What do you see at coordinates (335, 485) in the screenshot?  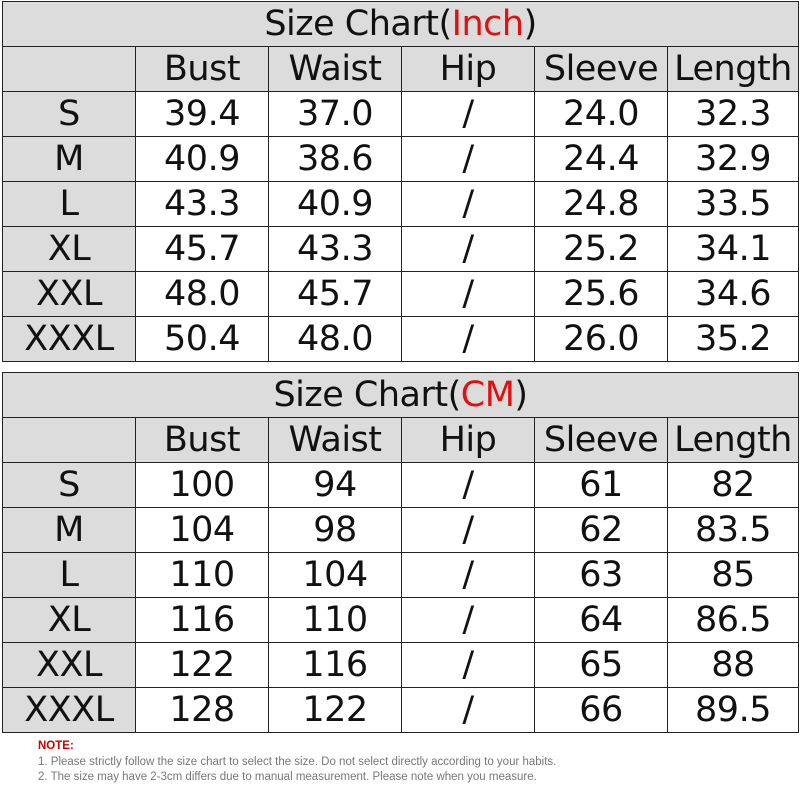 I see `table-cell: 94` at bounding box center [335, 485].